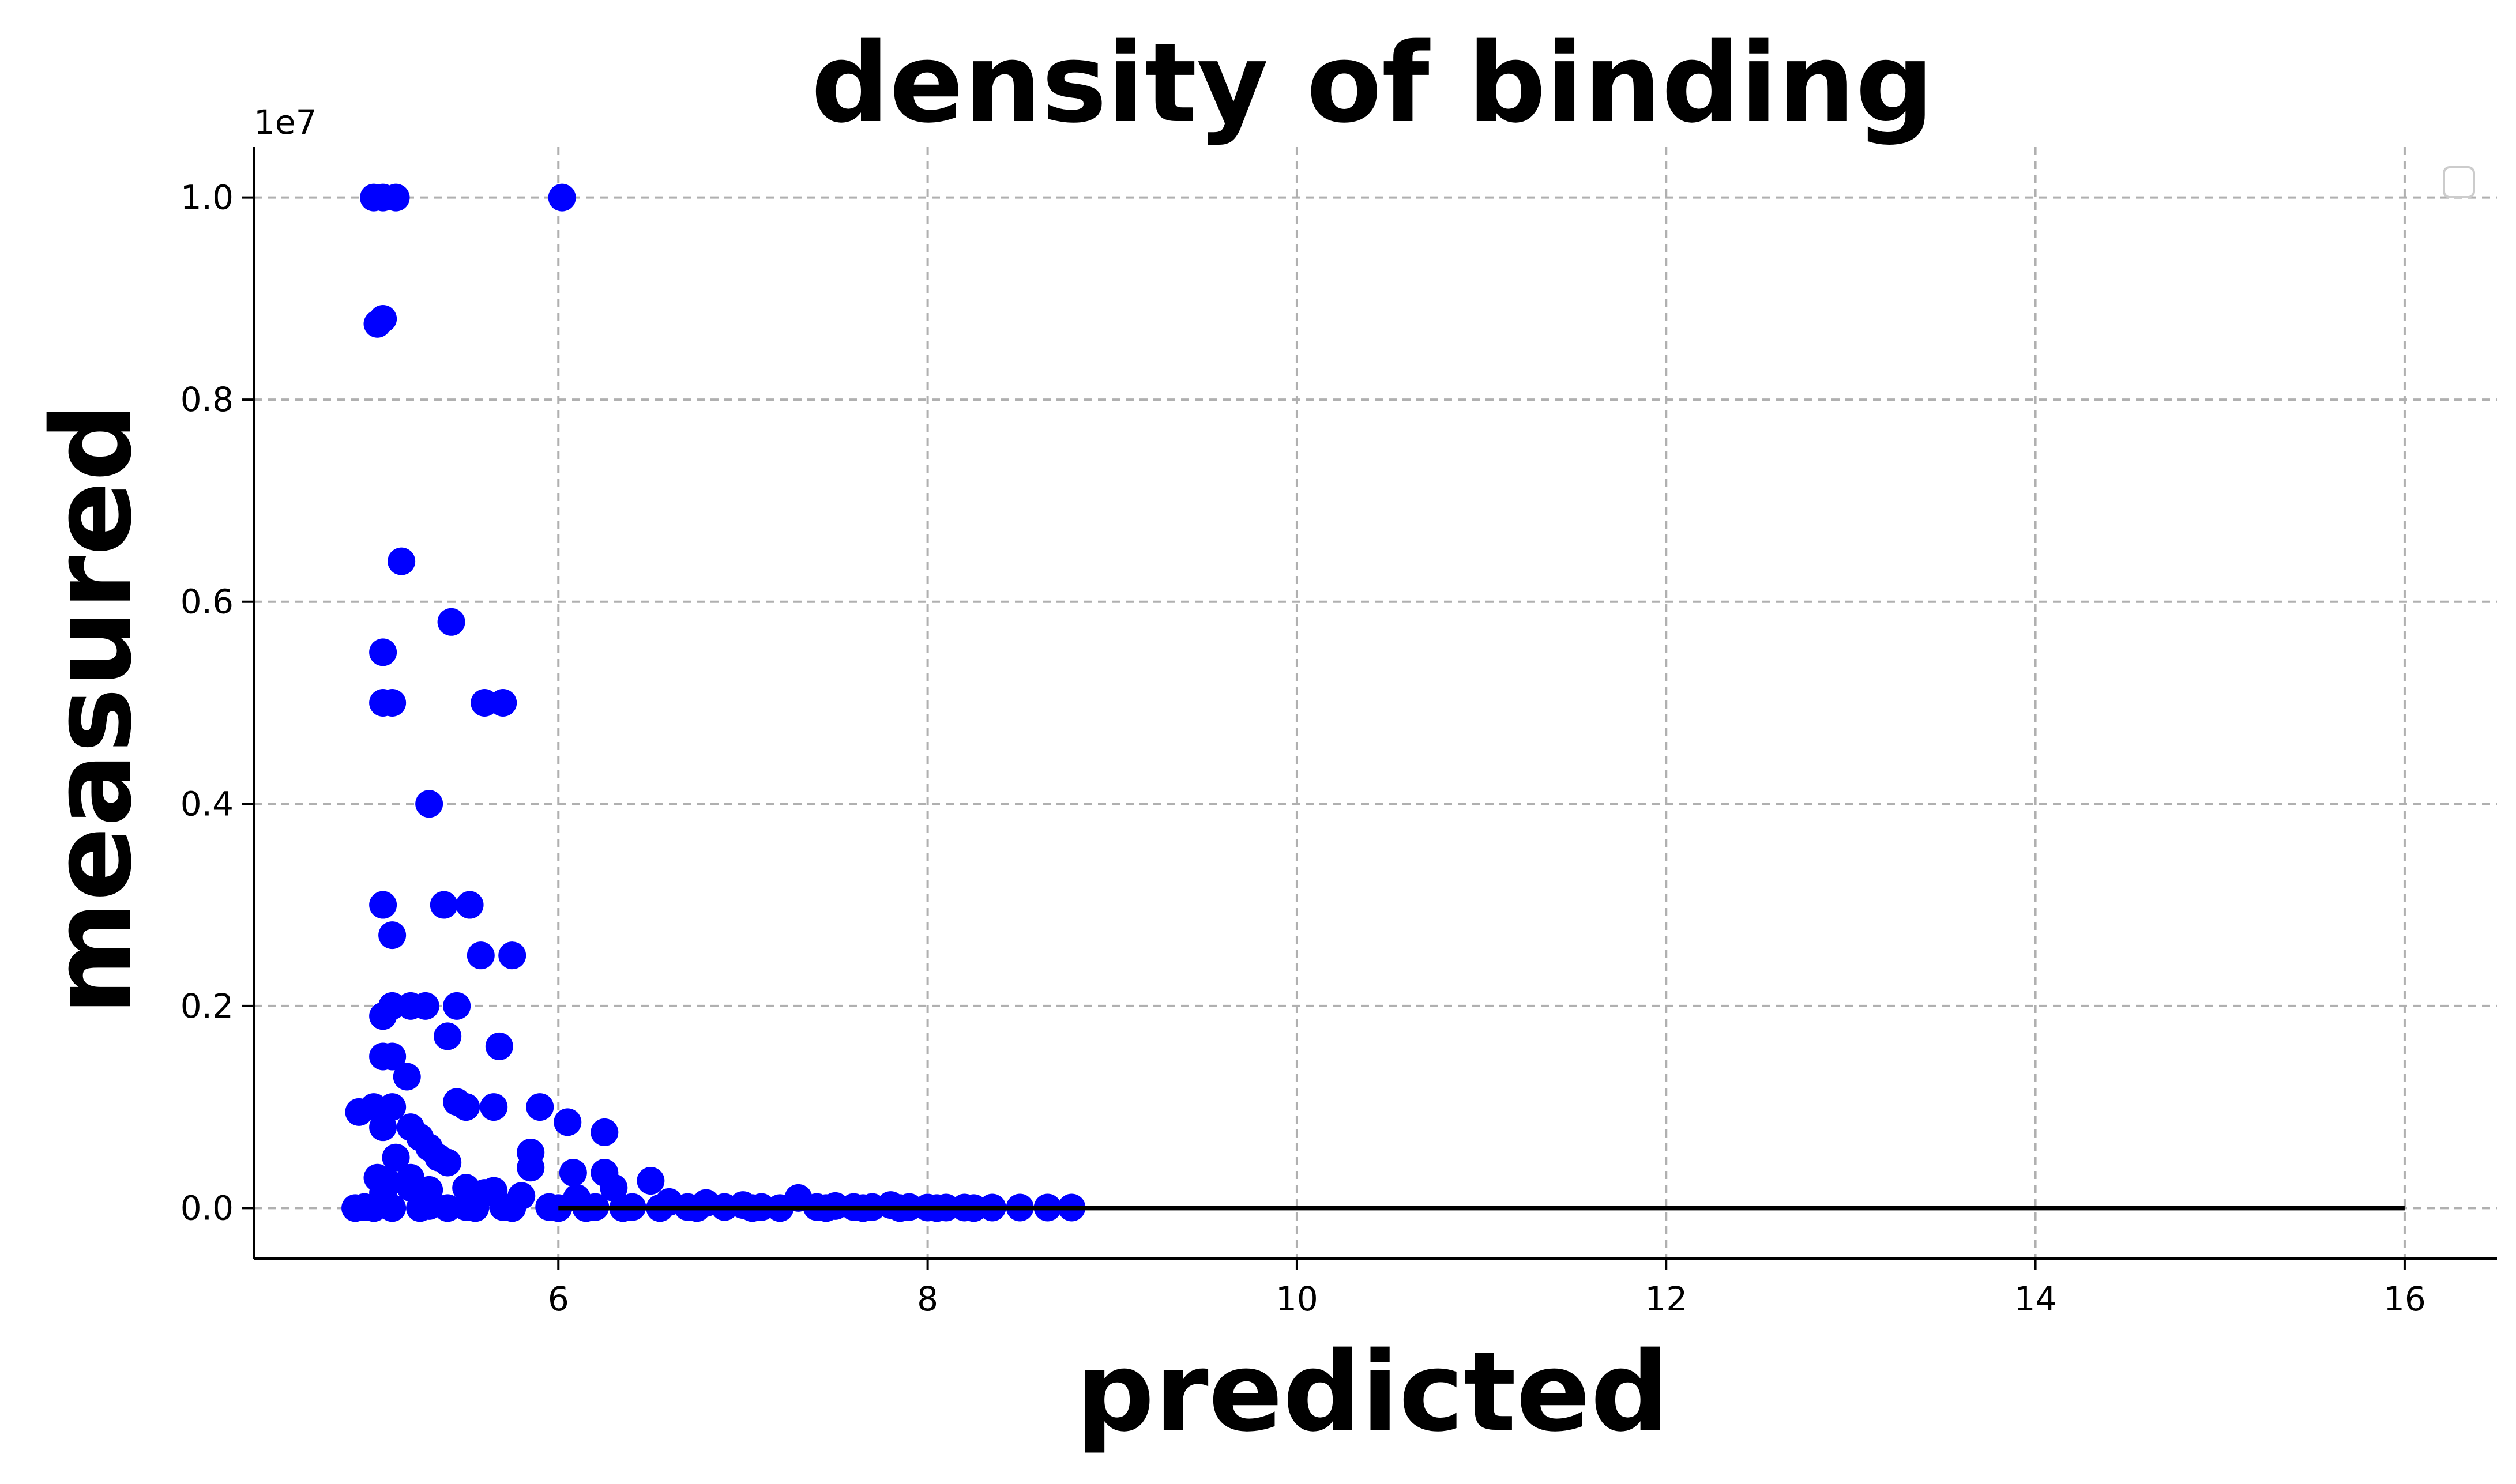 This screenshot has height=1484, width=2516. What do you see at coordinates (2404, 1299) in the screenshot?
I see `x-tick-label: 16` at bounding box center [2404, 1299].